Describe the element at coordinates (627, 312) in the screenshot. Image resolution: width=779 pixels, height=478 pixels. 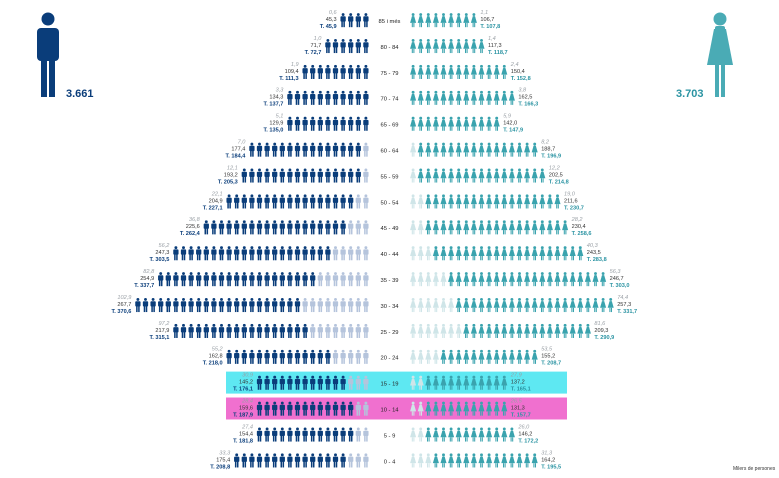
I see `women-total-value: T. 331,7` at that location.